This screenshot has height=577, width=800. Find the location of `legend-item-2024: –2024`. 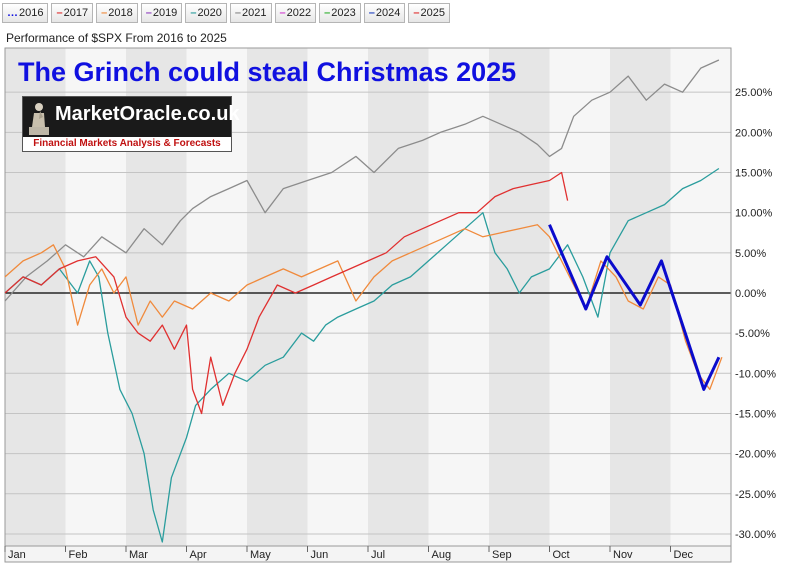

legend-item-2024: –2024 is located at coordinates (384, 13).